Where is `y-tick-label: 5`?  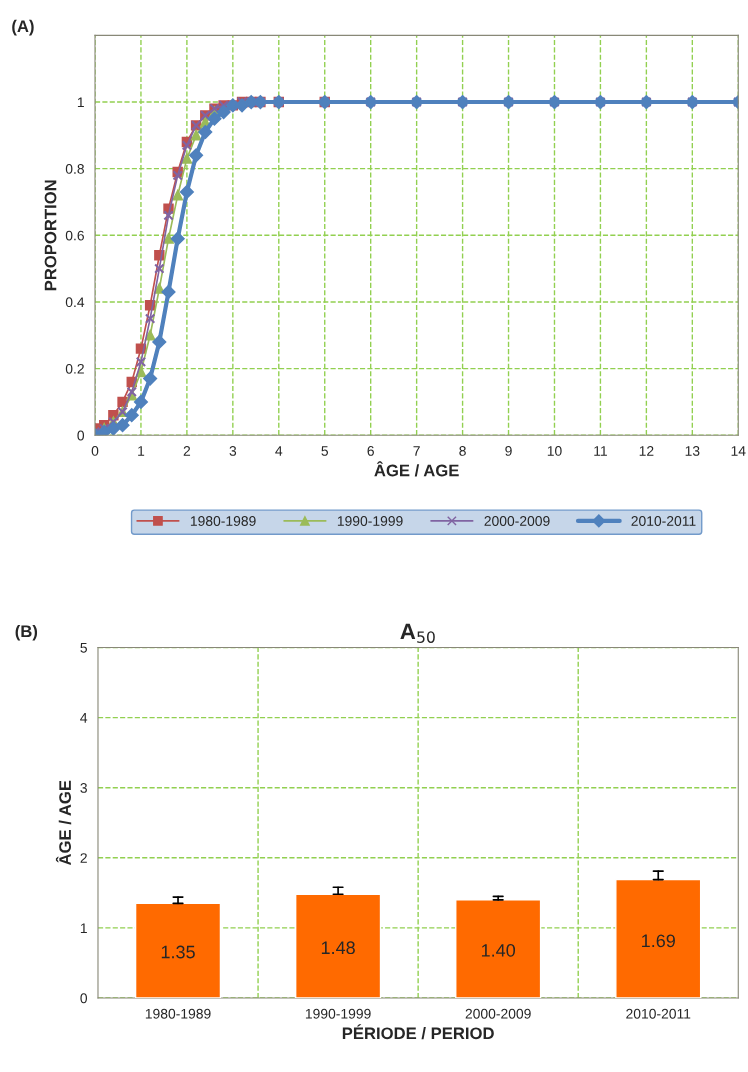 y-tick-label: 5 is located at coordinates (83, 647).